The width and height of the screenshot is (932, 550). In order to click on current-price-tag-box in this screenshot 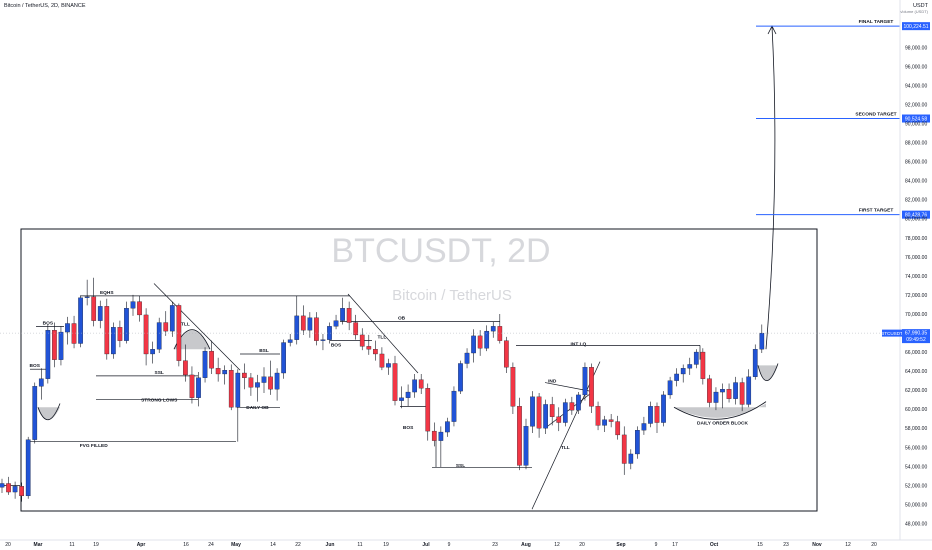, I will do `click(916, 336)`.